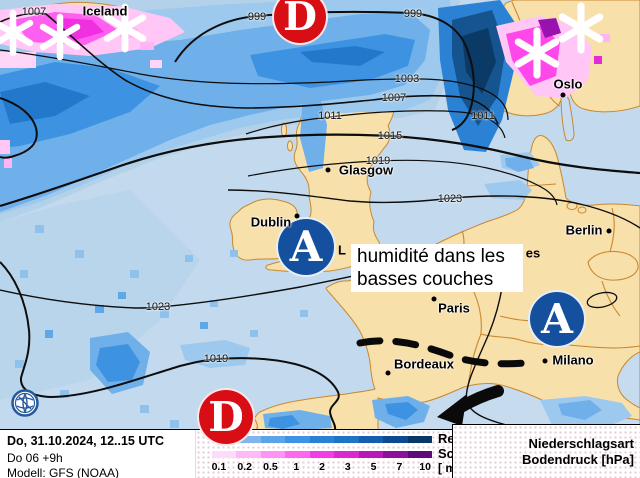 This screenshot has width=640, height=478. Describe the element at coordinates (425, 467) in the screenshot. I see `legend-tick: 10` at that location.